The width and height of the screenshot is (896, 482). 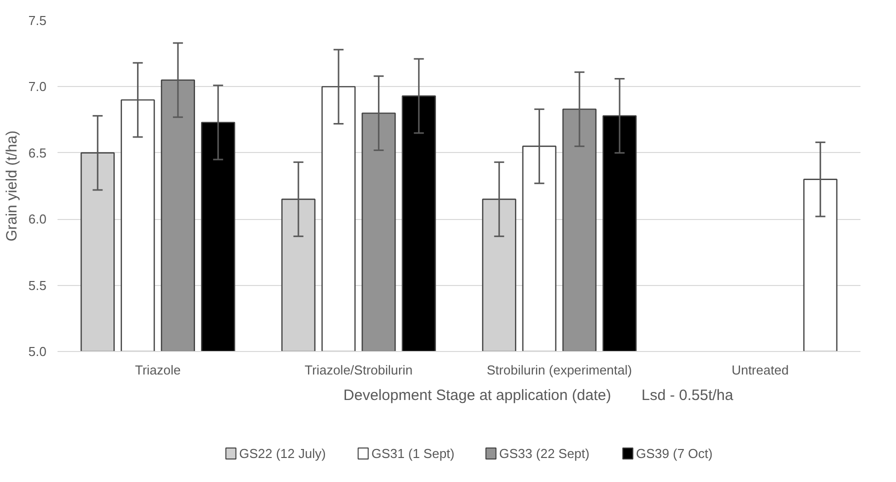 I want to click on x-tick-label: Strobilurin (experimental), so click(x=559, y=370).